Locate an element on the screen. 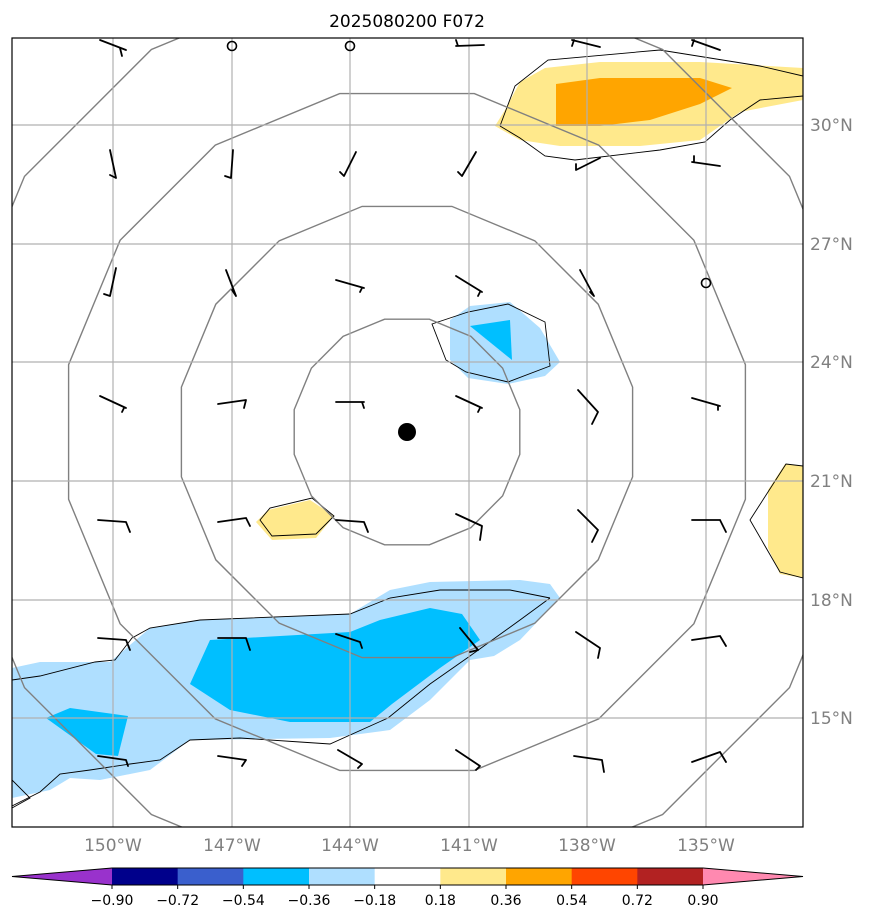 Image resolution: width=873 pixels, height=924 pixels. map-title: 2025080200 F072 is located at coordinates (407, 22).